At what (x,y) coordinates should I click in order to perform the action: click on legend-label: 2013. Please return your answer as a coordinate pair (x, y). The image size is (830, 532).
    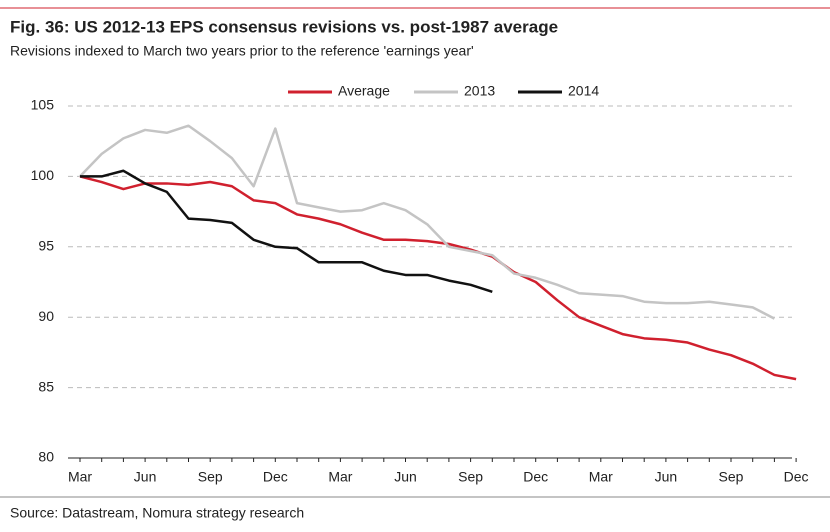
    Looking at the image, I should click on (479, 91).